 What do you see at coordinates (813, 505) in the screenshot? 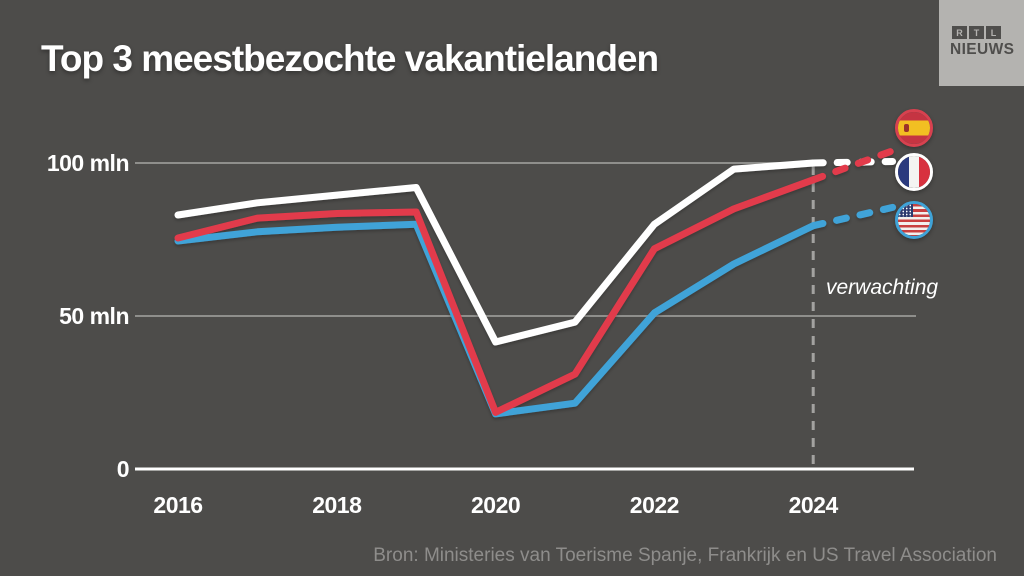
I see `x-tick-label: 2024` at bounding box center [813, 505].